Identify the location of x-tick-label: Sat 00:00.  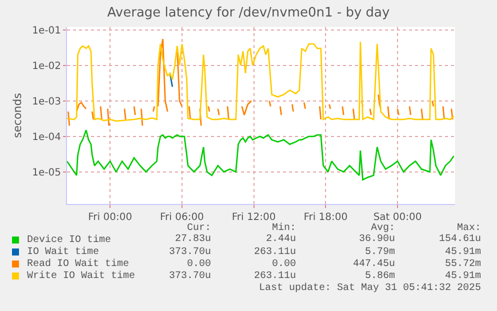
(397, 217).